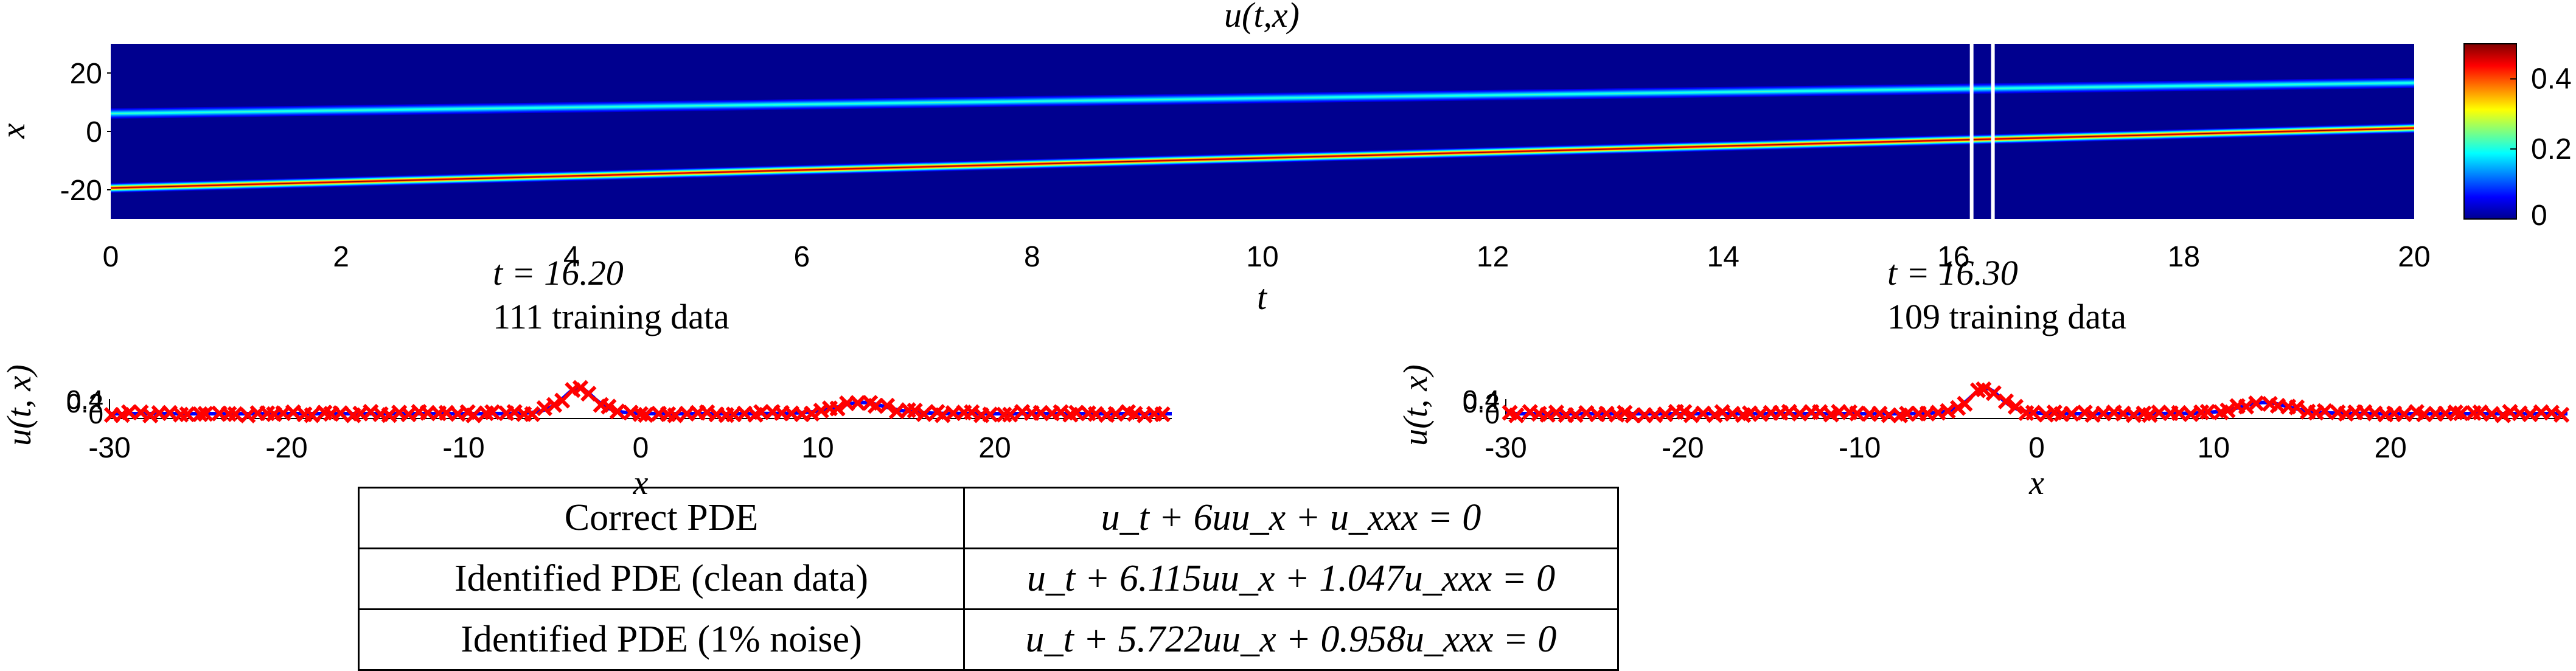  Describe the element at coordinates (94, 132) in the screenshot. I see `heatmap-ytick-label: 0` at that location.